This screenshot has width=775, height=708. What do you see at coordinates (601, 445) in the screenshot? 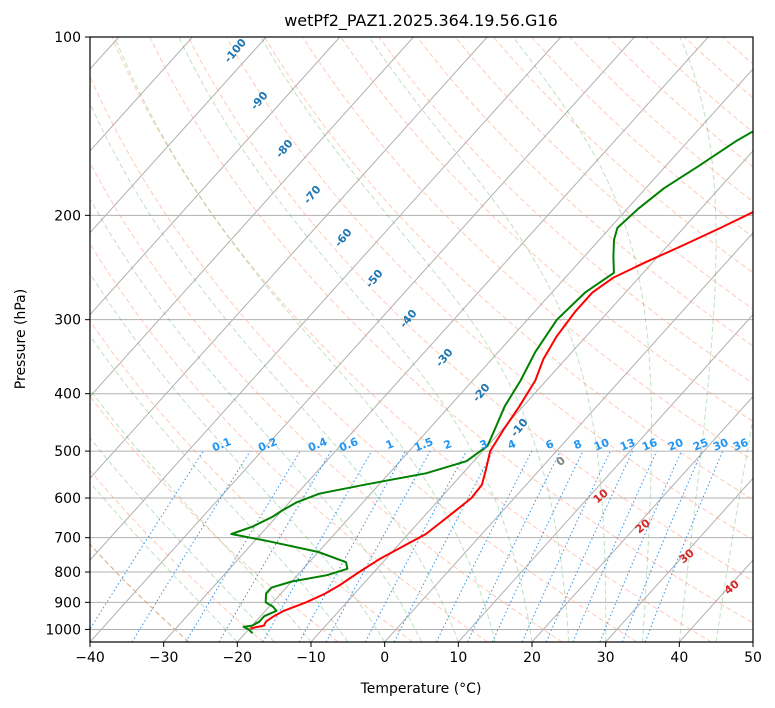
I see `mixing-ratio-label: 10` at bounding box center [601, 445].